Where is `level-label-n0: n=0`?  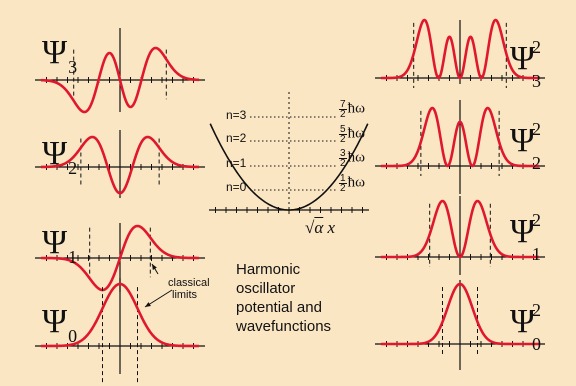
level-label-n0: n=0 is located at coordinates (236, 187).